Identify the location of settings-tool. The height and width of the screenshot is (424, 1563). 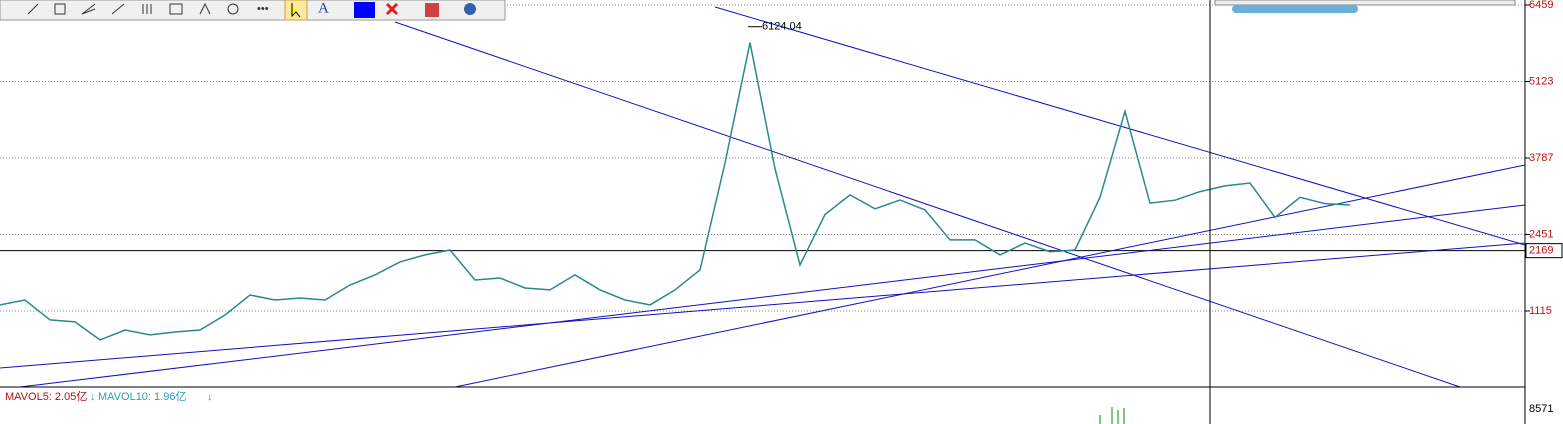
(470, 9).